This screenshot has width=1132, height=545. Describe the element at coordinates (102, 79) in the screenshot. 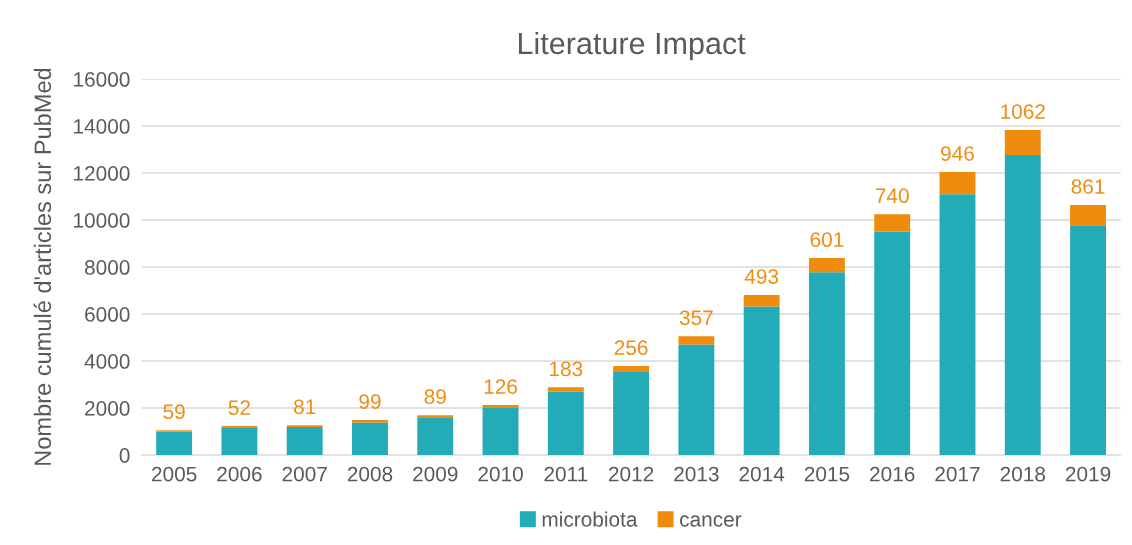

I see `y-tick-label: 16000` at that location.